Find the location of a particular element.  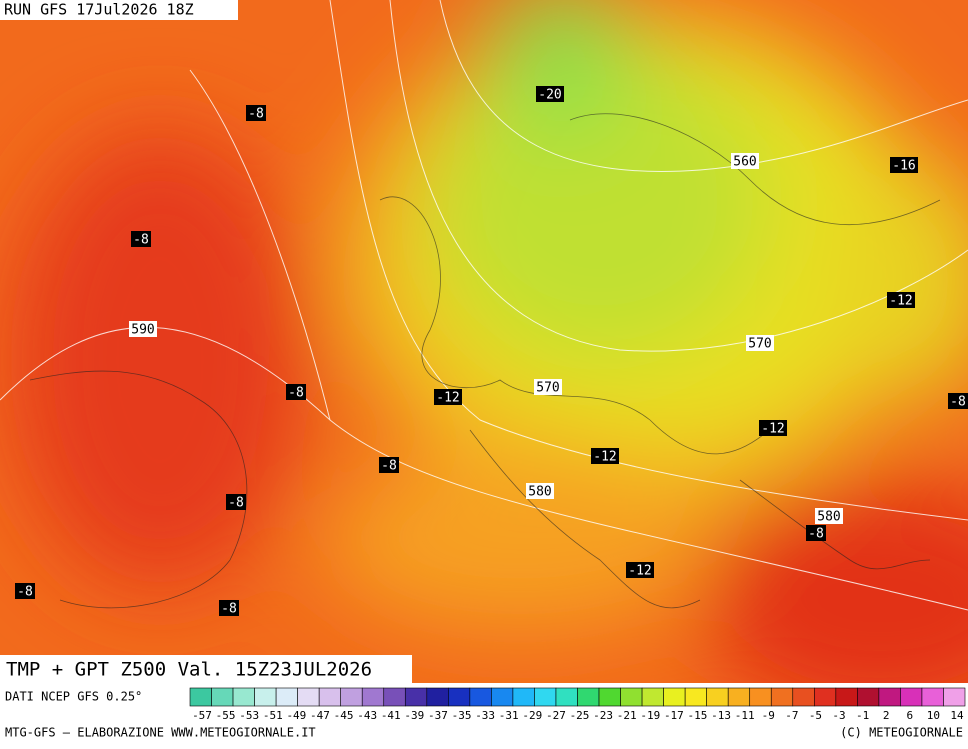

colorbar-label: -37 is located at coordinates (438, 715).